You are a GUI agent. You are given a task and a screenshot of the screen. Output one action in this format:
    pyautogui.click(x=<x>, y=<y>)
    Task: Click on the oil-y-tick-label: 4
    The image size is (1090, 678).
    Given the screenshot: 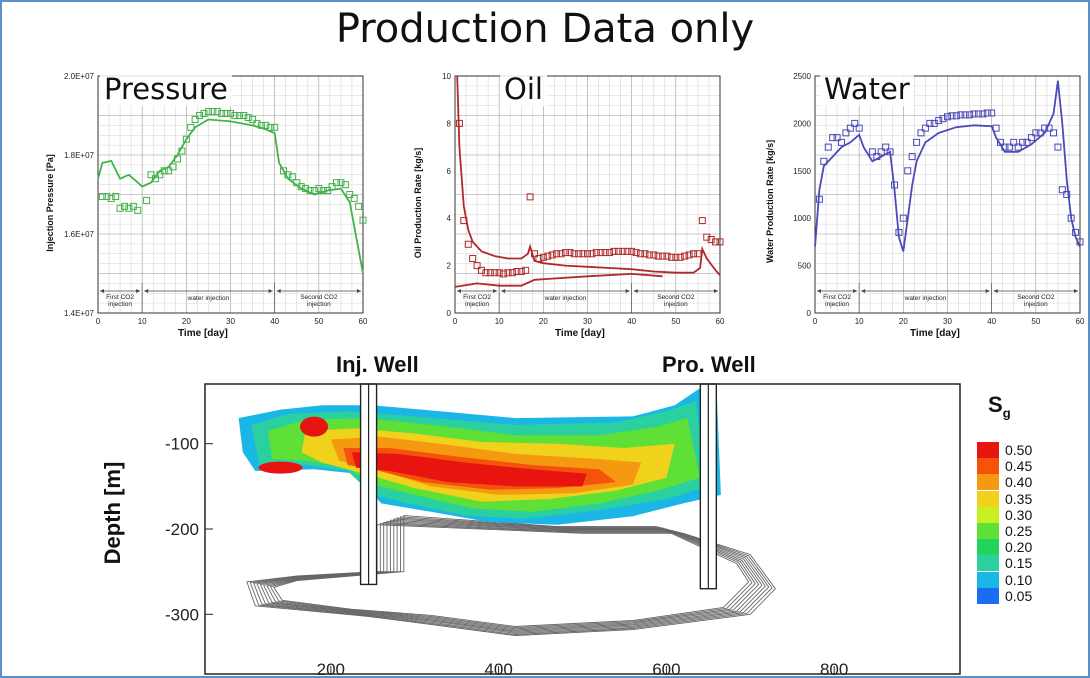 What is the action you would take?
    pyautogui.click(x=449, y=218)
    